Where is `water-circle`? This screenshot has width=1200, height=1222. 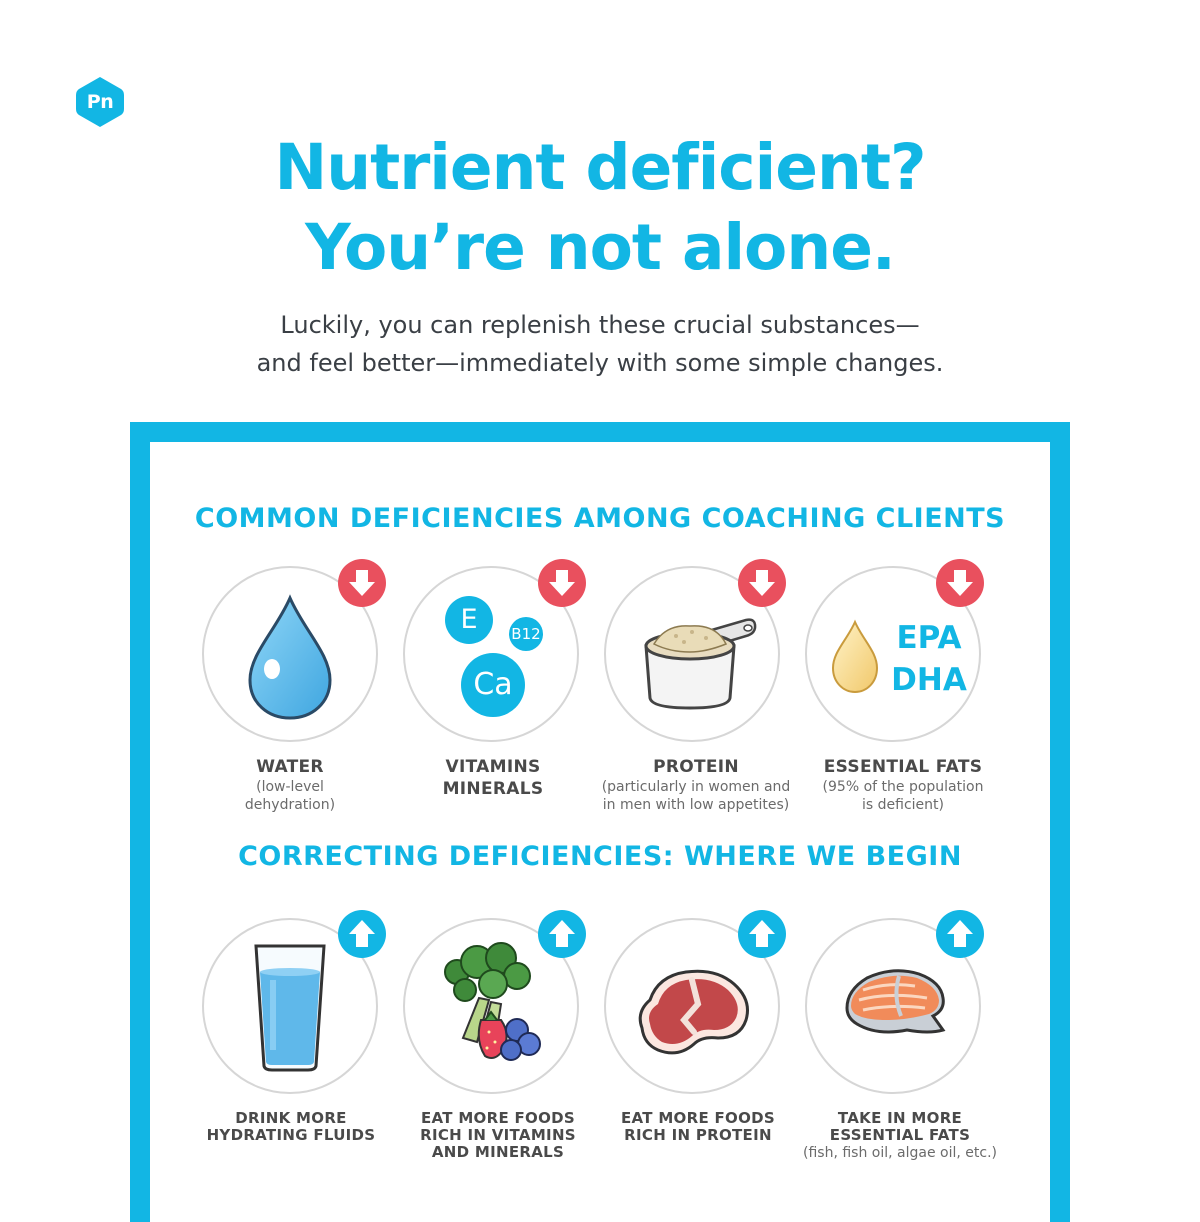
water-circle is located at coordinates (290, 654).